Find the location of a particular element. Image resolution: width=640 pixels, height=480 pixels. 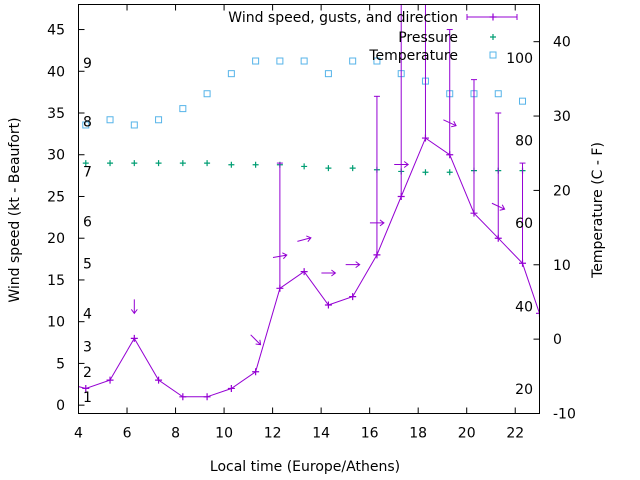

x-axis-title: Local time (Europe/Athens) is located at coordinates (305, 467).